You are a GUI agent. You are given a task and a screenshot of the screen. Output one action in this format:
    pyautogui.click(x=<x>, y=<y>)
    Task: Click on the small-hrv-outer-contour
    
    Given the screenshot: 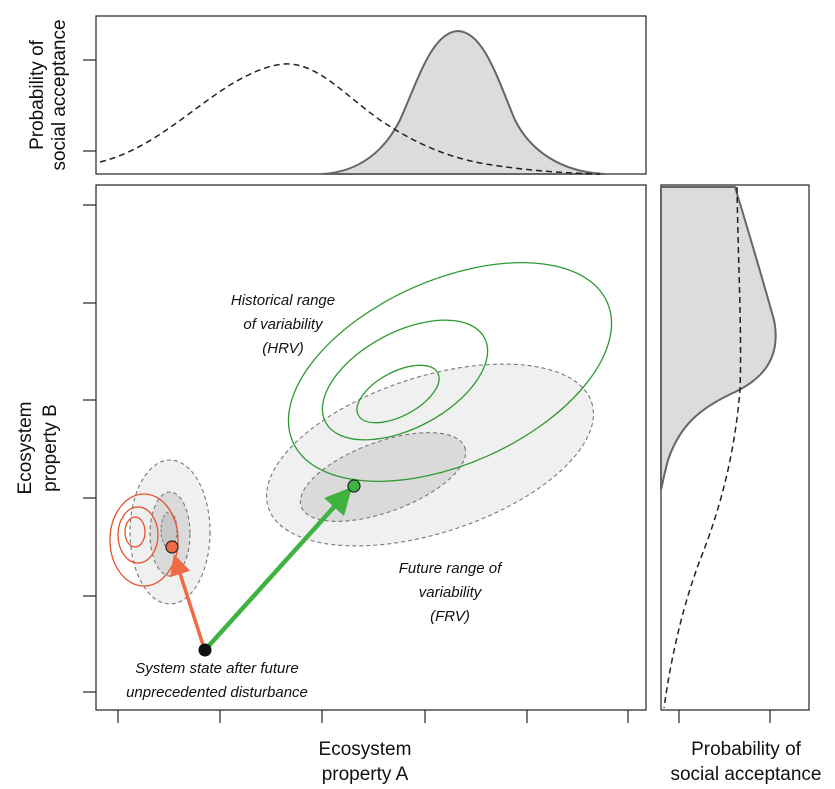 What is the action you would take?
    pyautogui.click(x=144, y=540)
    